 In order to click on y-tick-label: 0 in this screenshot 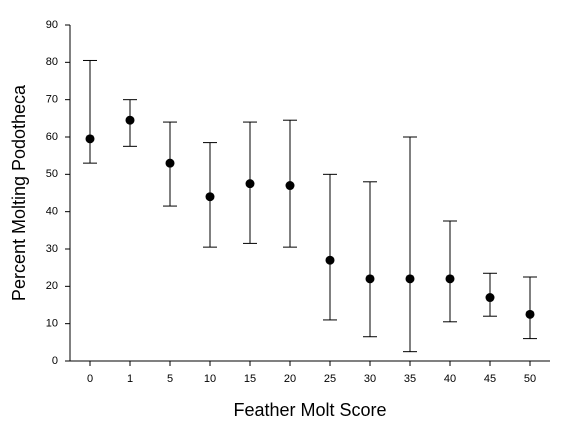, I will do `click(55, 361)`.